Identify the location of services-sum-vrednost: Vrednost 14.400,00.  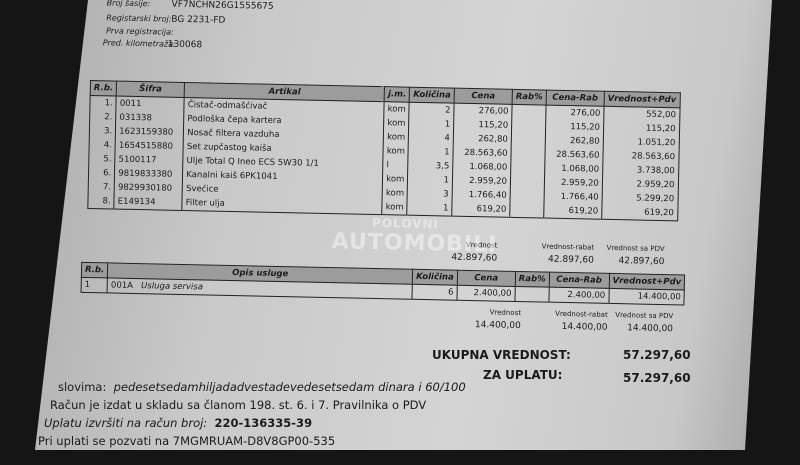
(498, 319).